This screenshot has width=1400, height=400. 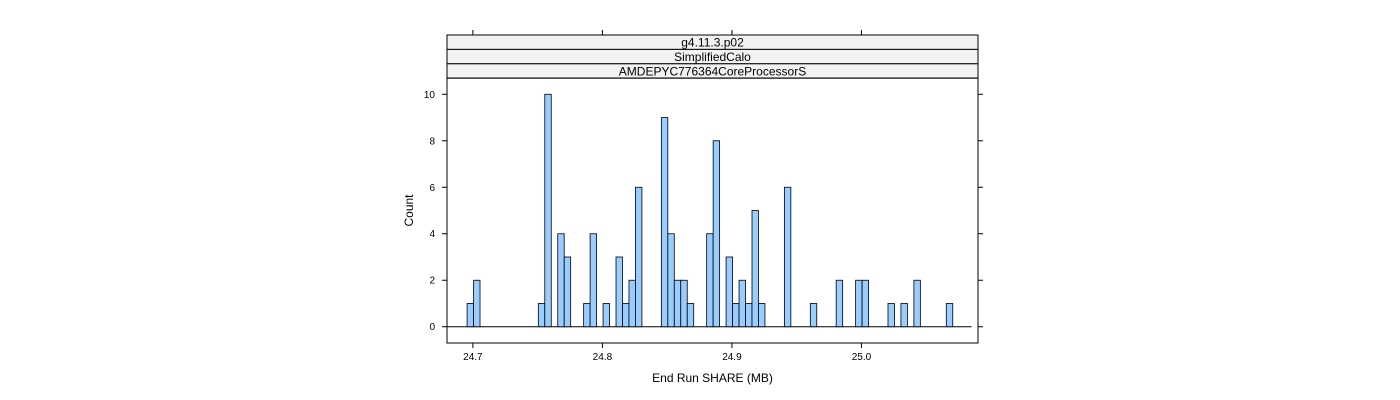 What do you see at coordinates (409, 210) in the screenshot?
I see `y-axis-title: Count` at bounding box center [409, 210].